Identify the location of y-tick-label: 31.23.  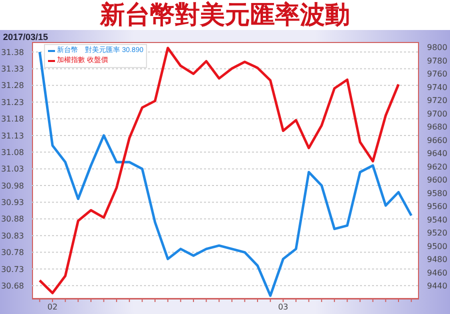
(12, 102).